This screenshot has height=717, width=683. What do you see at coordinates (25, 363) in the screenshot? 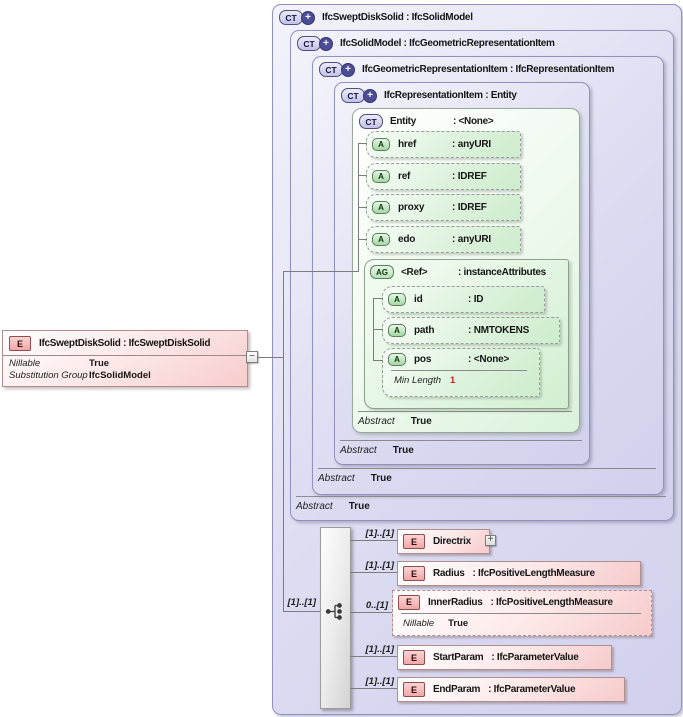
I see `property-label: Nillable` at bounding box center [25, 363].